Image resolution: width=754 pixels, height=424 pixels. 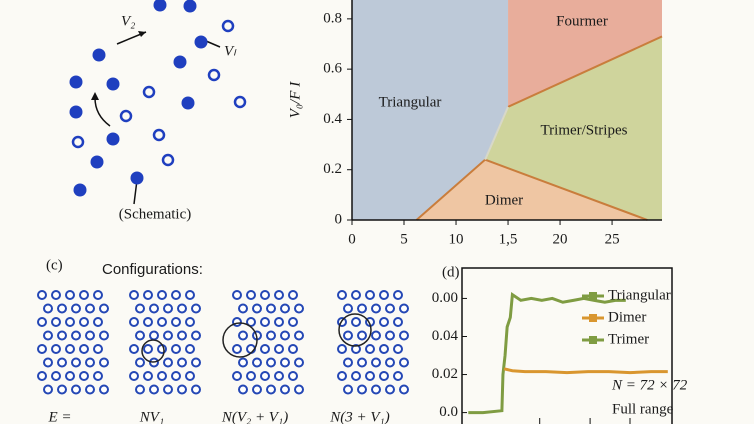 What do you see at coordinates (254, 416) in the screenshot?
I see `energy-label: N(V₂ + V₁)` at bounding box center [254, 416].